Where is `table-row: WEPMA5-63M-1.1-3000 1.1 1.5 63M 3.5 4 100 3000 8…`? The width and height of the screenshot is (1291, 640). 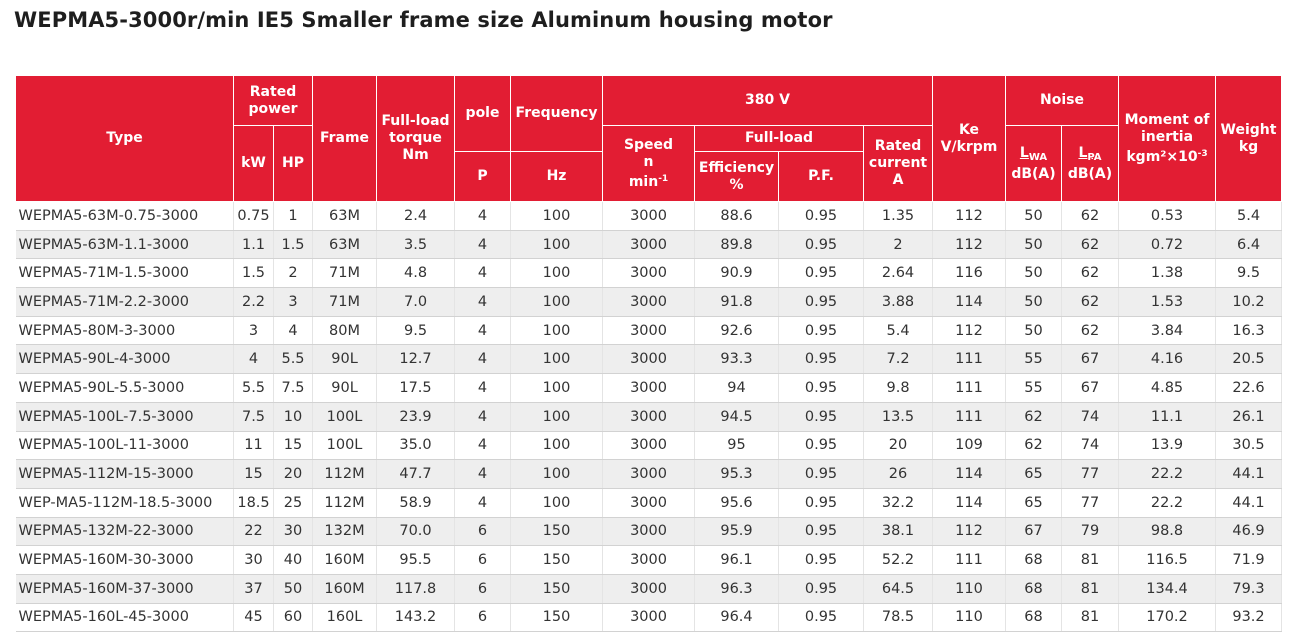
table-row: WEPMA5-63M-1.1-3000 1.1 1.5 63M 3.5 4 100 3000 8… is located at coordinates (649, 244).